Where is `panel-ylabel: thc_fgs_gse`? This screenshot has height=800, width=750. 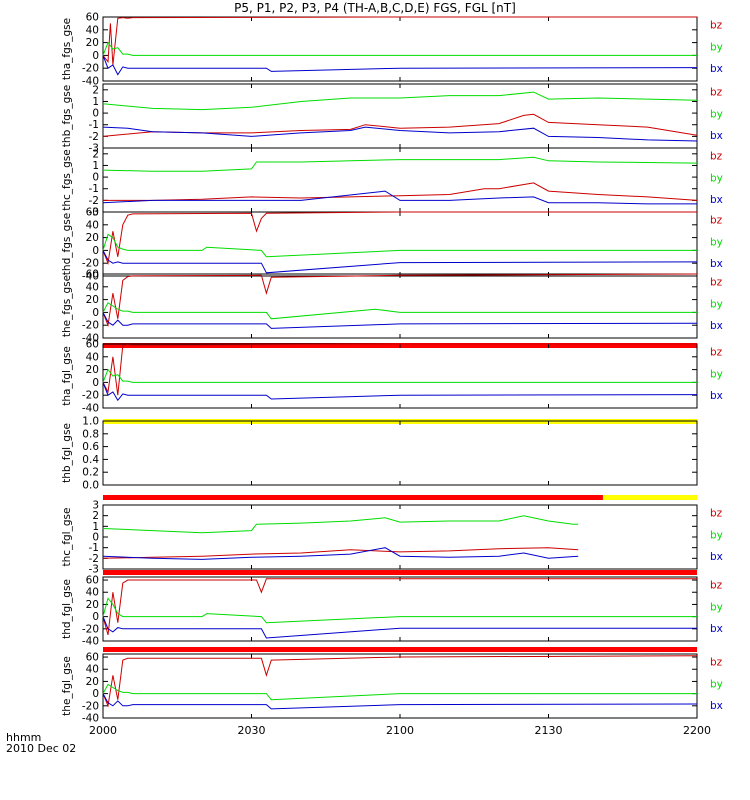
panel-ylabel: thc_fgs_gse is located at coordinates (67, 179).